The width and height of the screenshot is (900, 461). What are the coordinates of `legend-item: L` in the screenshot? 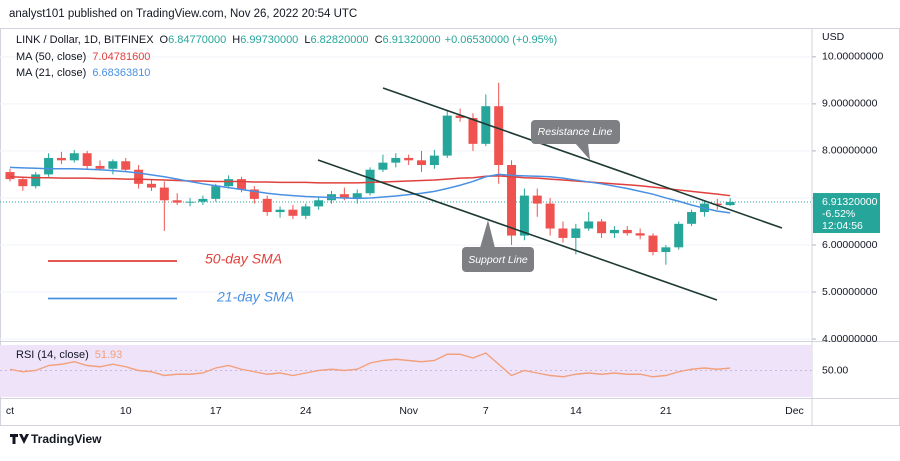 It's located at (307, 40).